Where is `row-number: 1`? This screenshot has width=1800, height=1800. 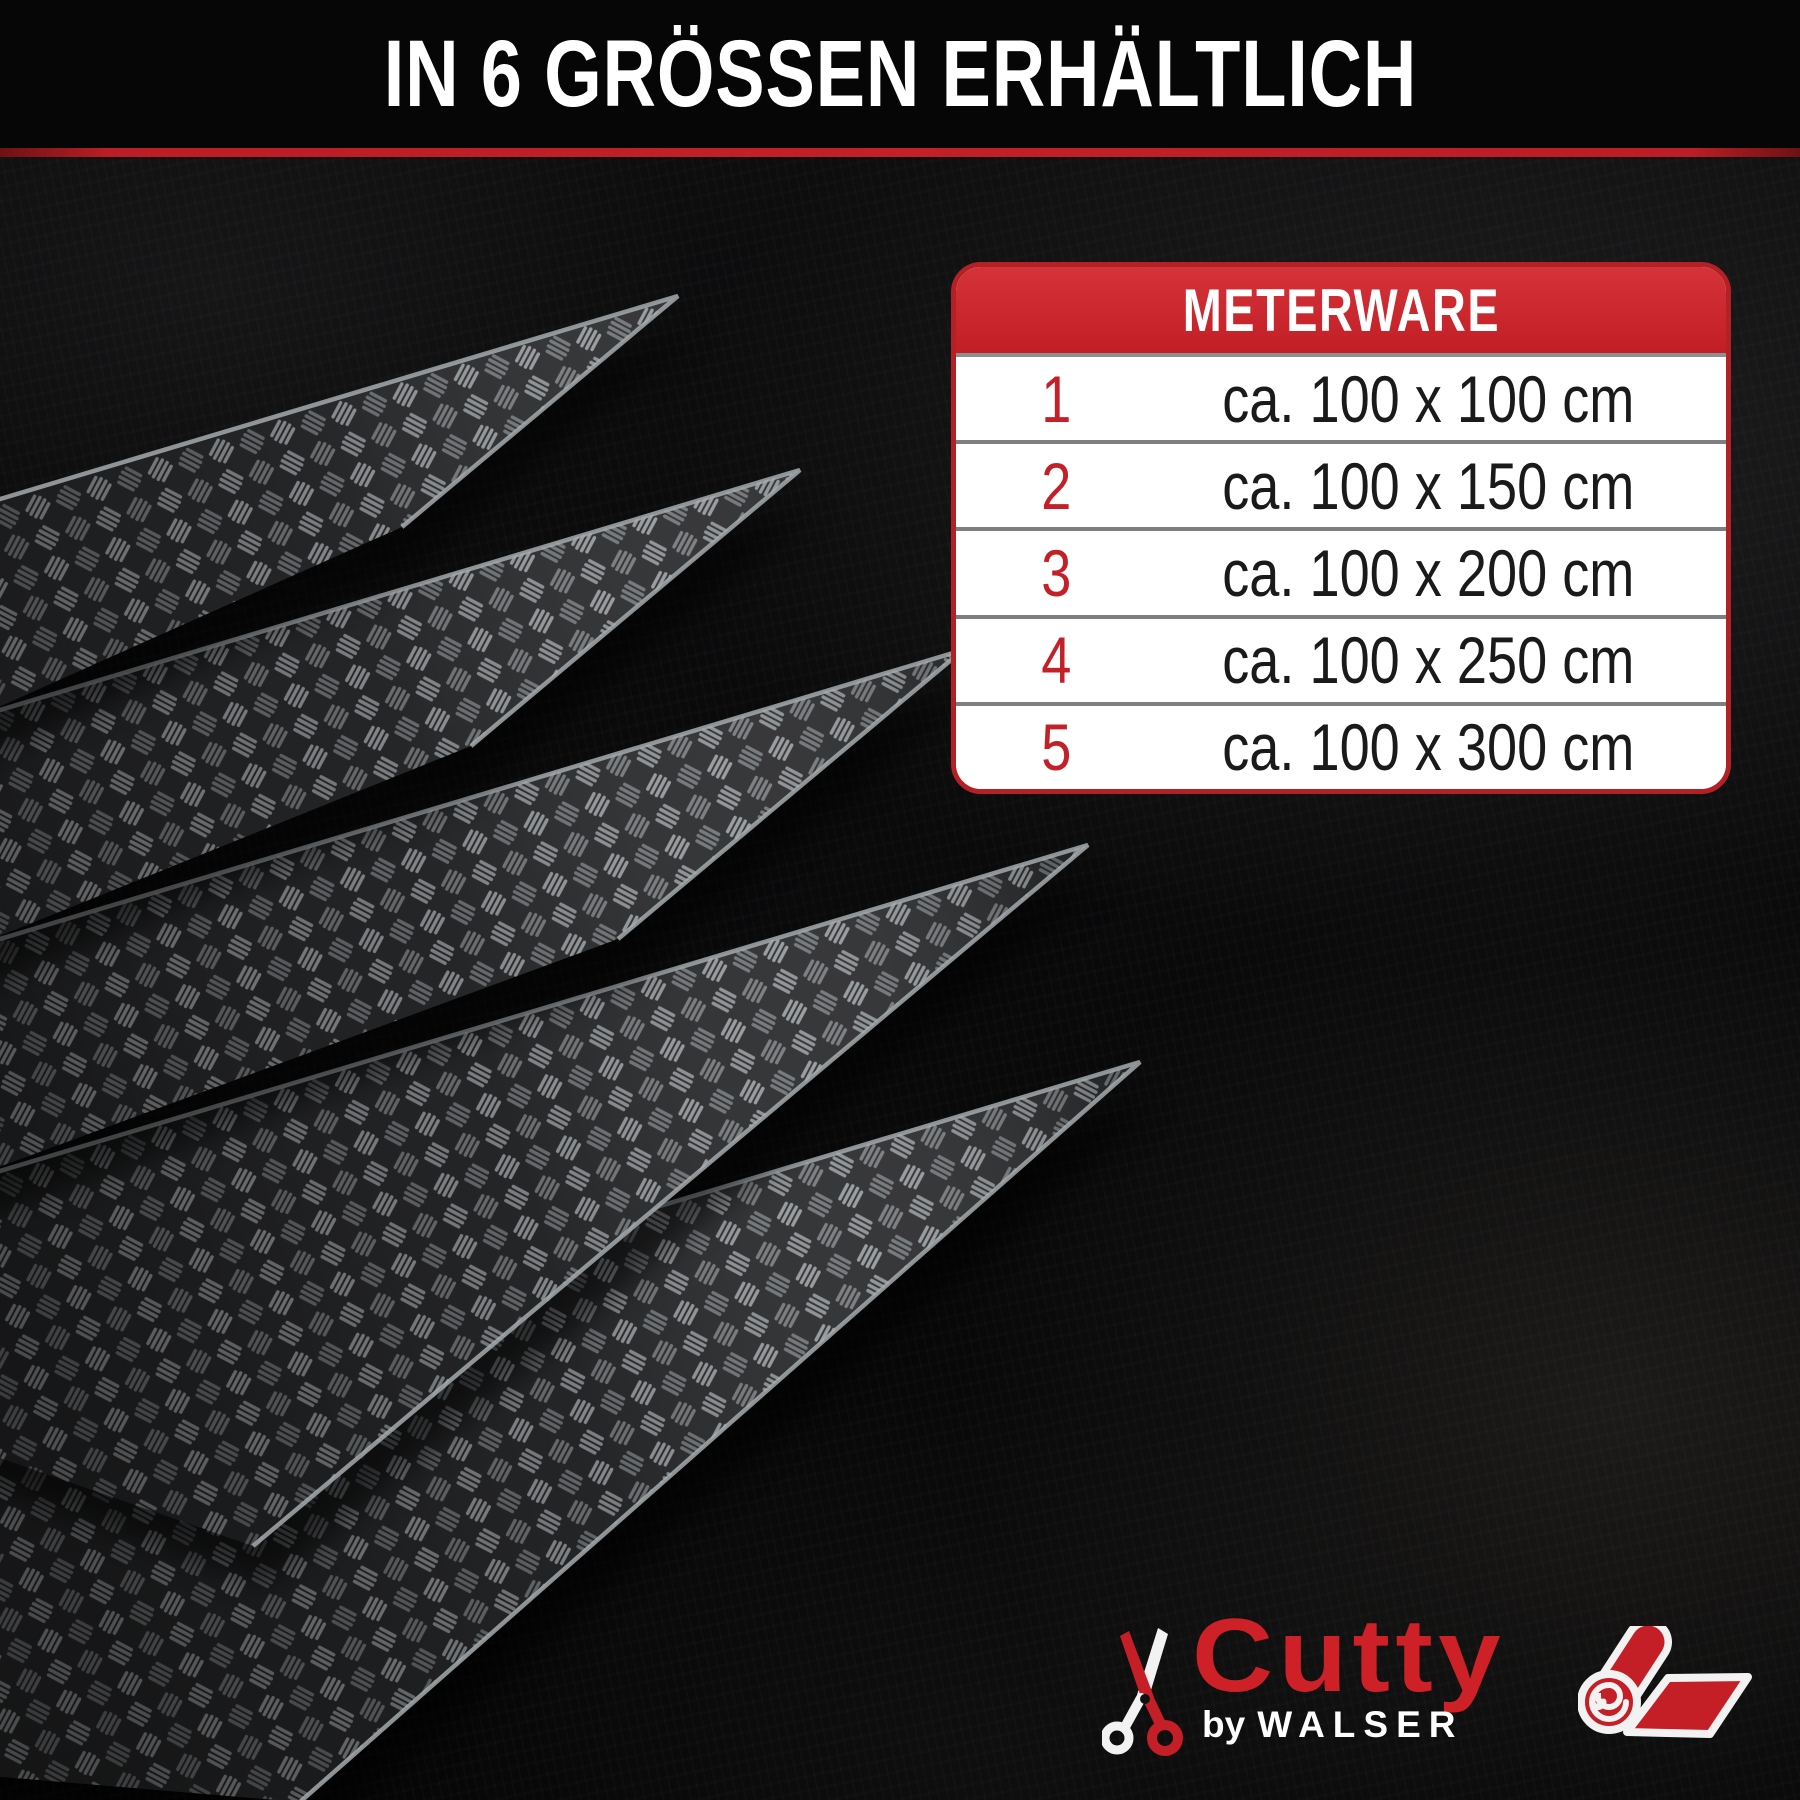 row-number: 1 is located at coordinates (1056, 398).